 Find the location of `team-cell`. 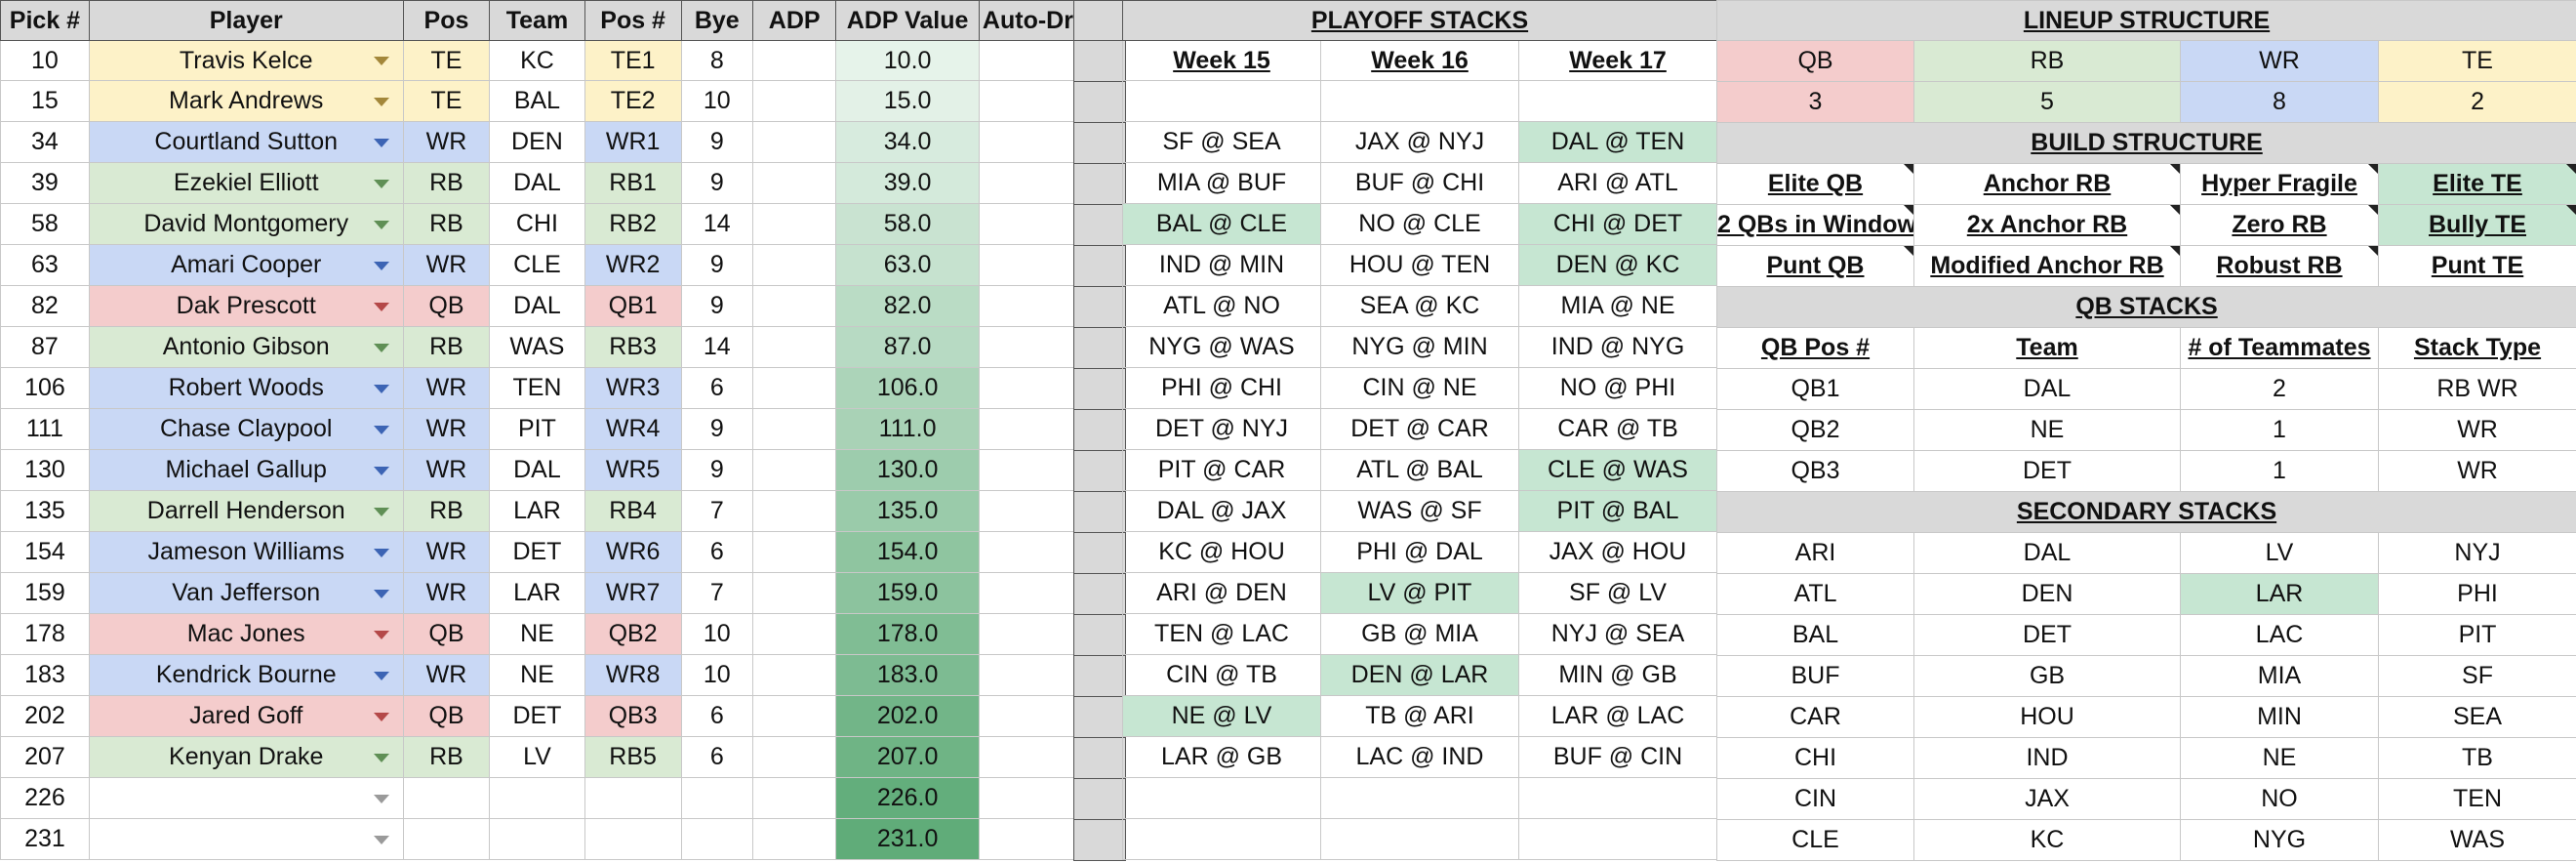

team-cell is located at coordinates (537, 798).